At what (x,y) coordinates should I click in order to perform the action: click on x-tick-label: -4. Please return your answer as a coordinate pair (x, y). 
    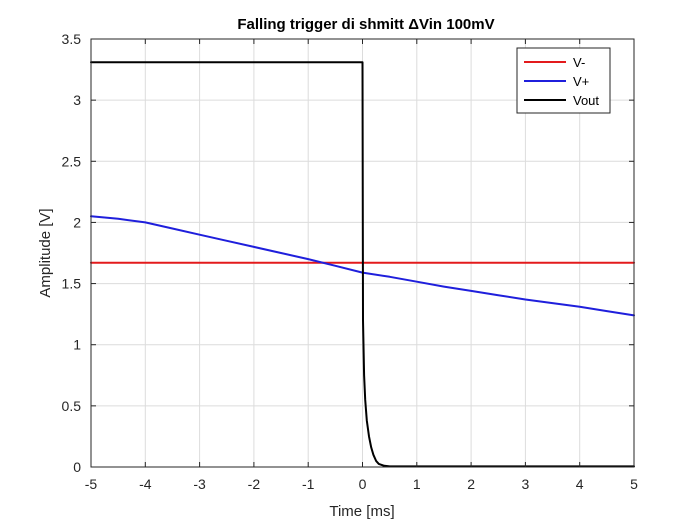
    Looking at the image, I should click on (145, 484).